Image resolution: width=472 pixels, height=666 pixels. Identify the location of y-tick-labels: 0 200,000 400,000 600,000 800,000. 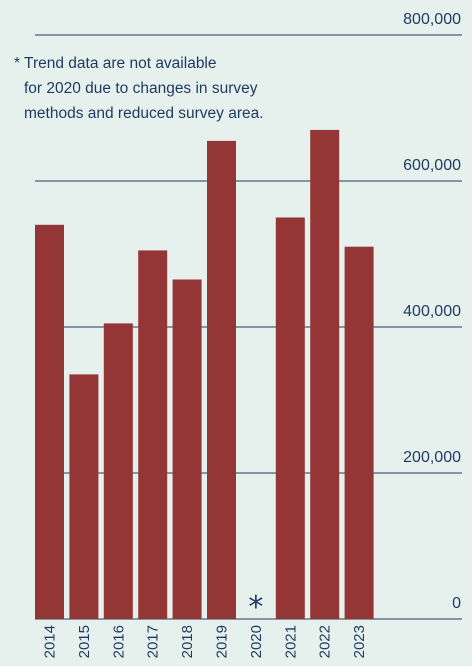
(432, 311).